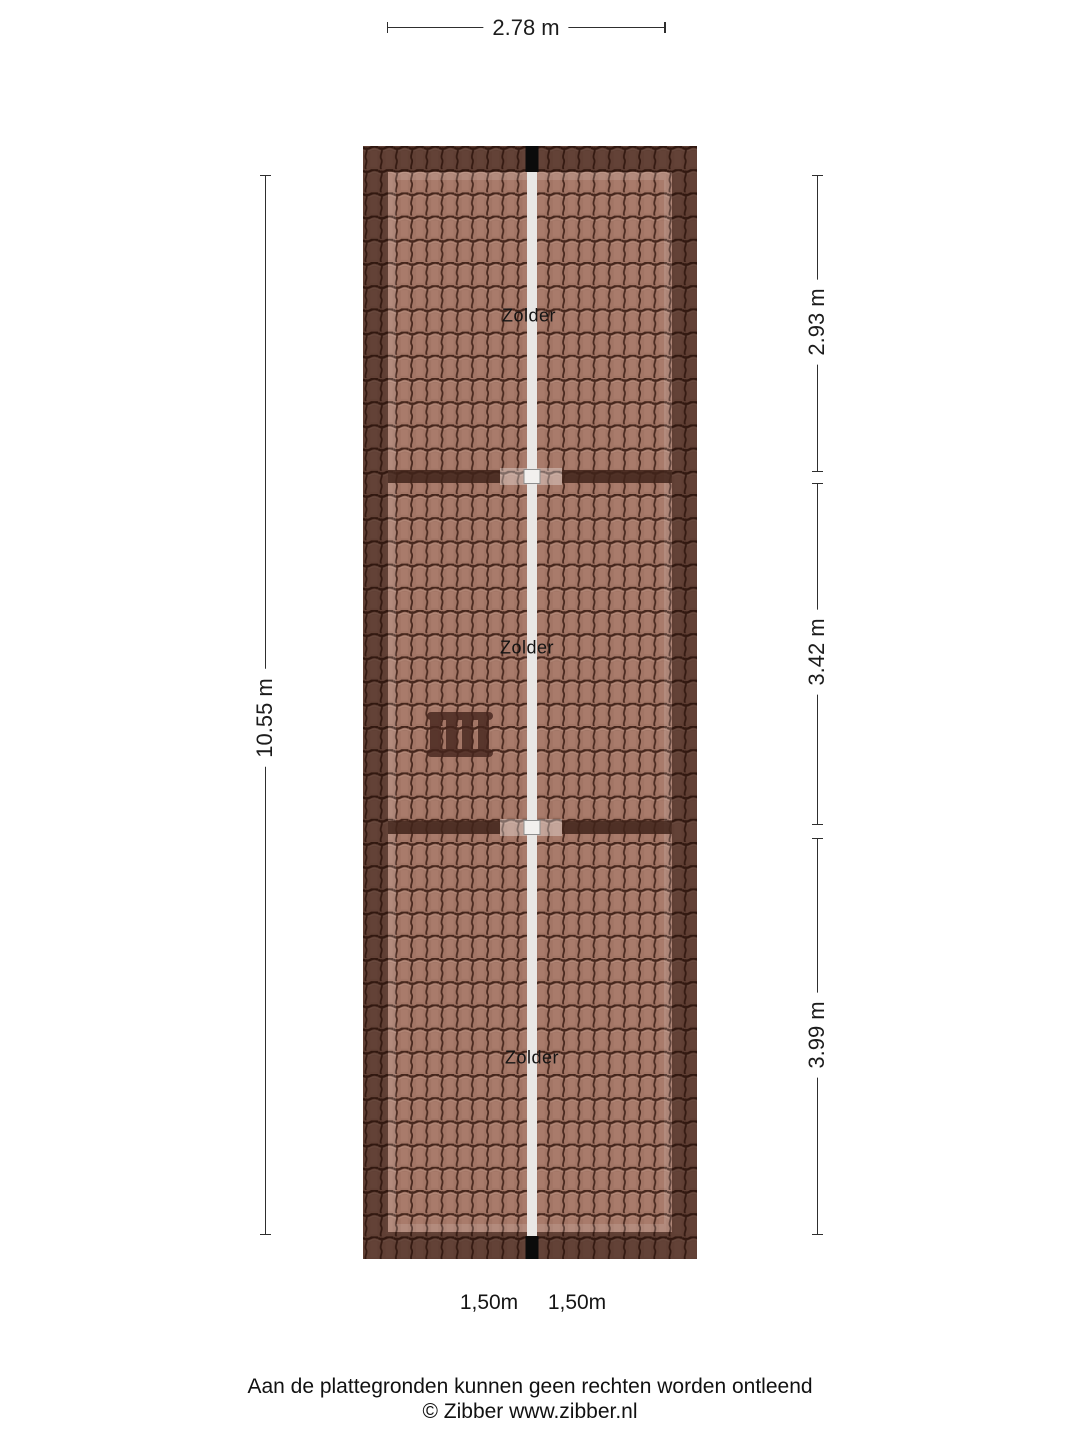 The width and height of the screenshot is (1080, 1440). Describe the element at coordinates (817, 1234) in the screenshot. I see `dim-right3-tick-bottom` at that location.